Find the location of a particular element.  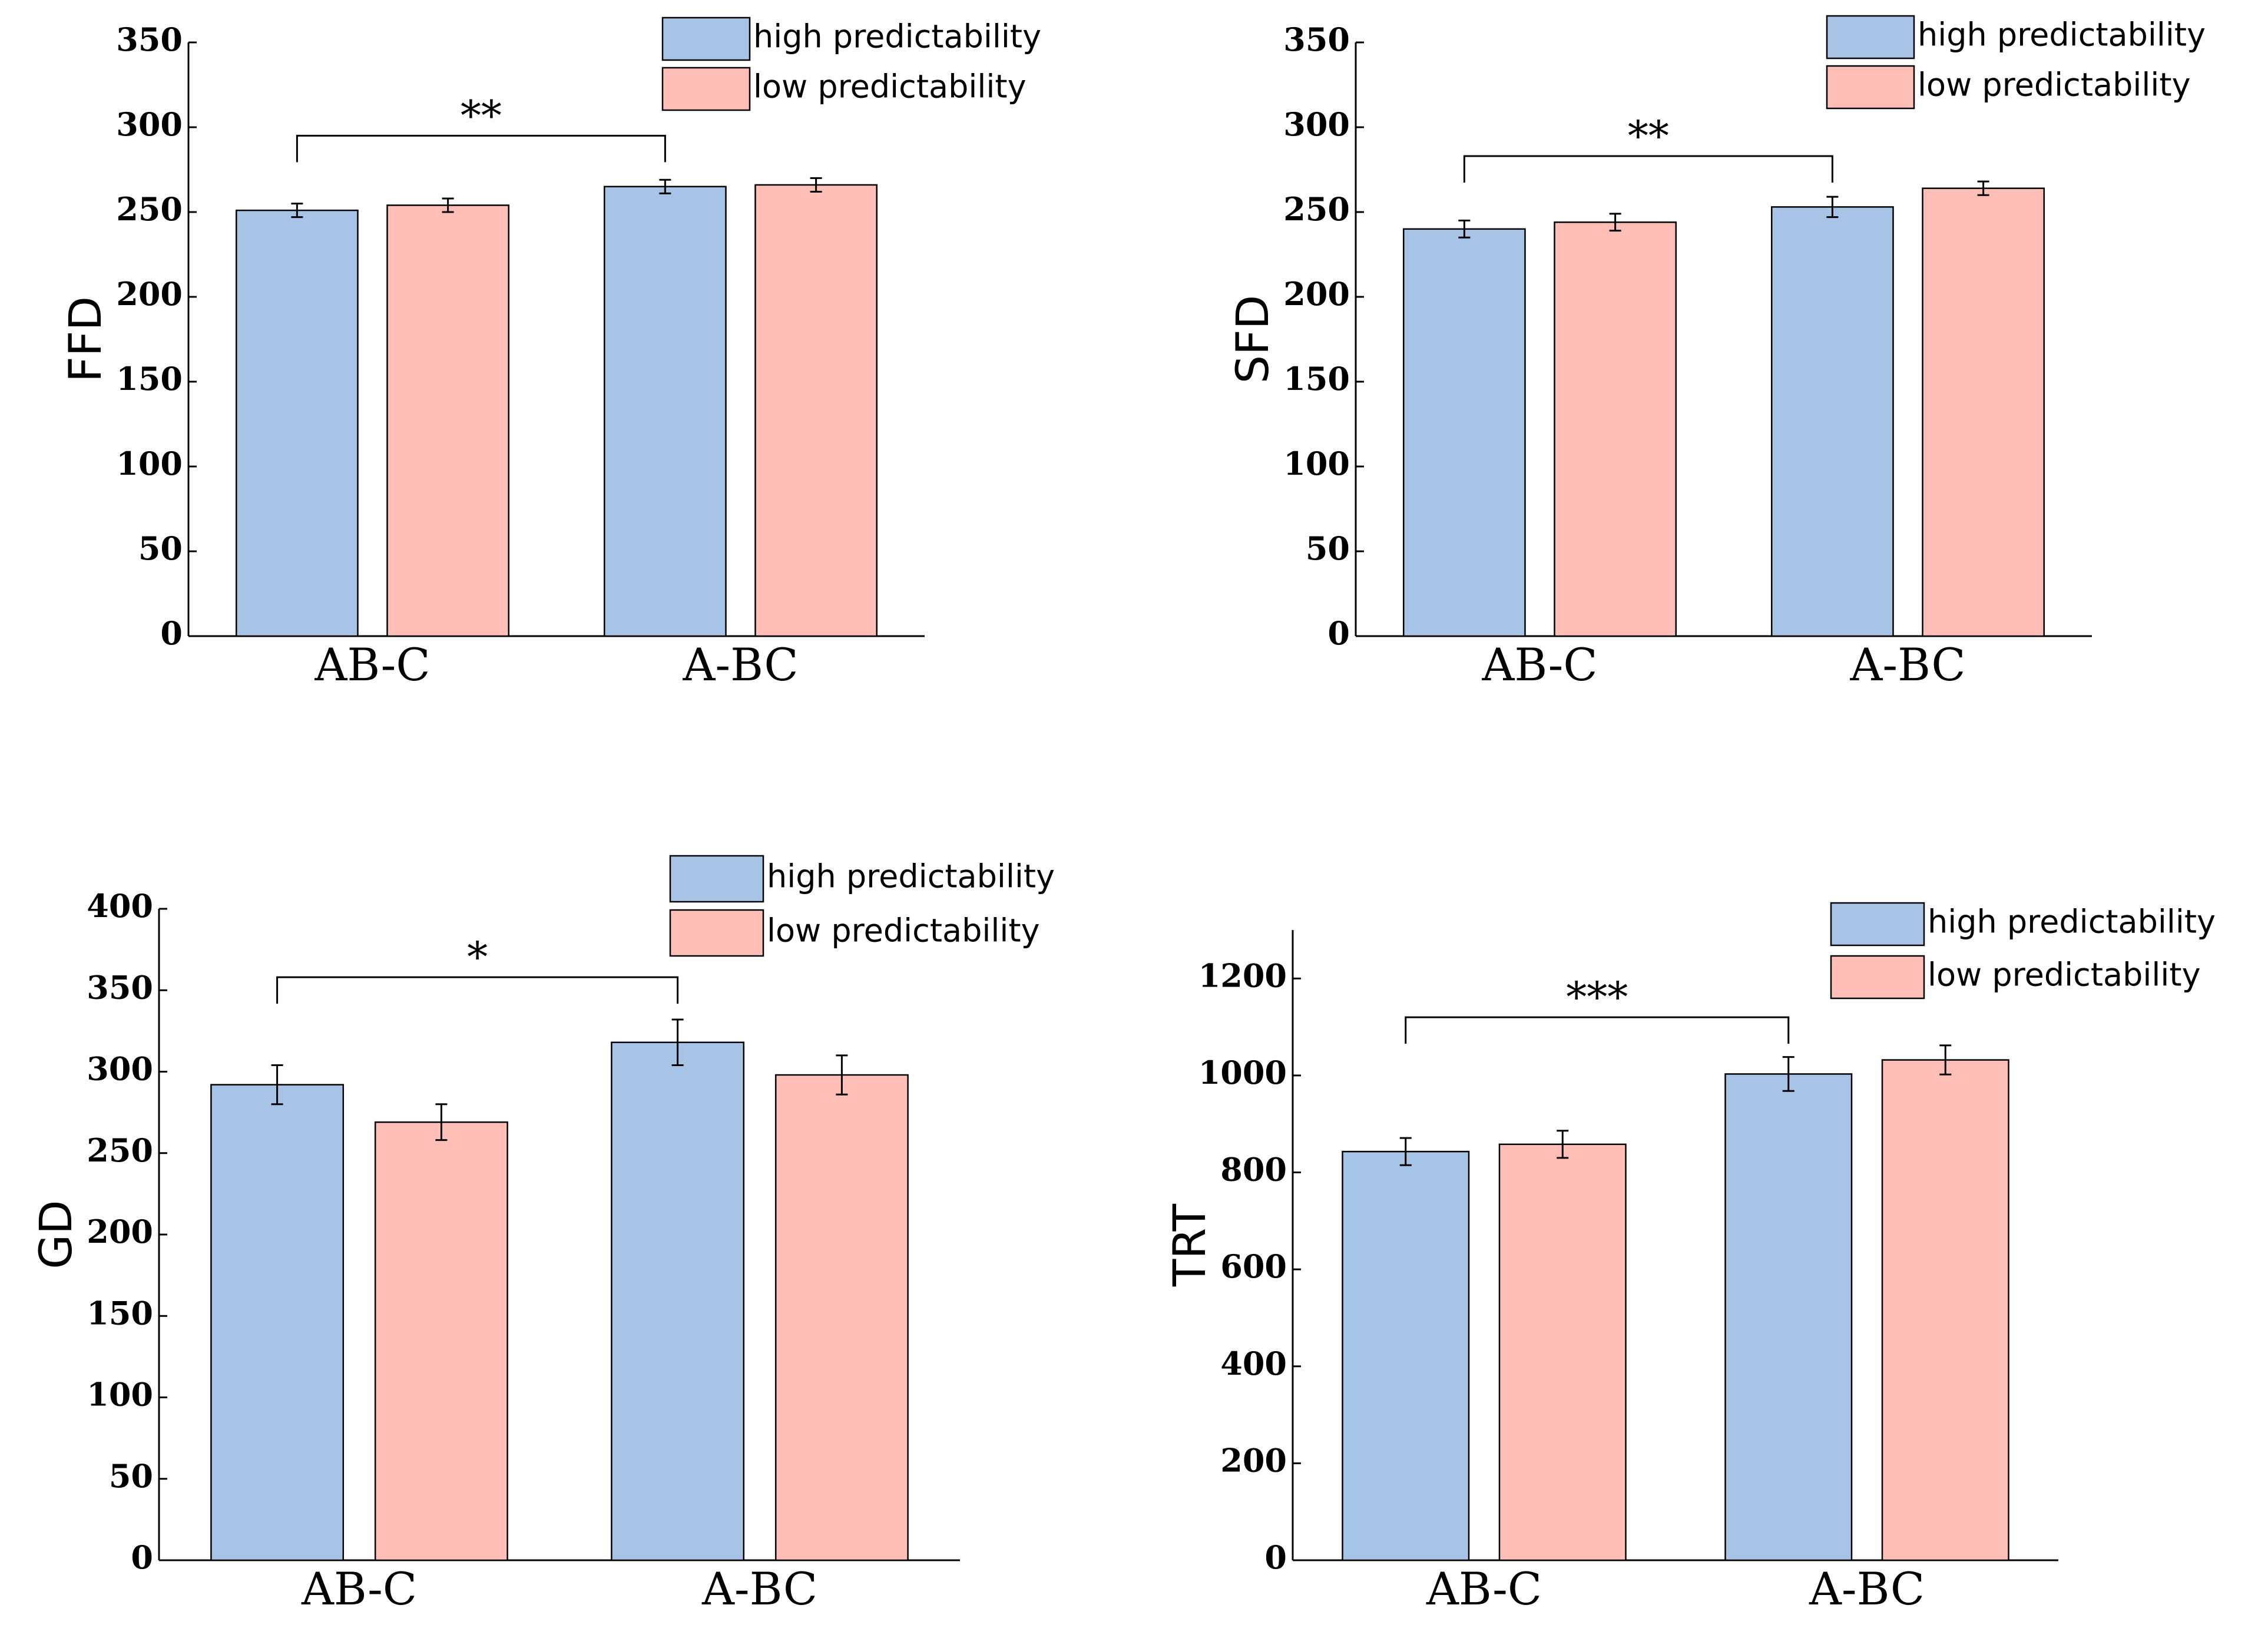

y-tick-label: 600 is located at coordinates (1253, 1266).